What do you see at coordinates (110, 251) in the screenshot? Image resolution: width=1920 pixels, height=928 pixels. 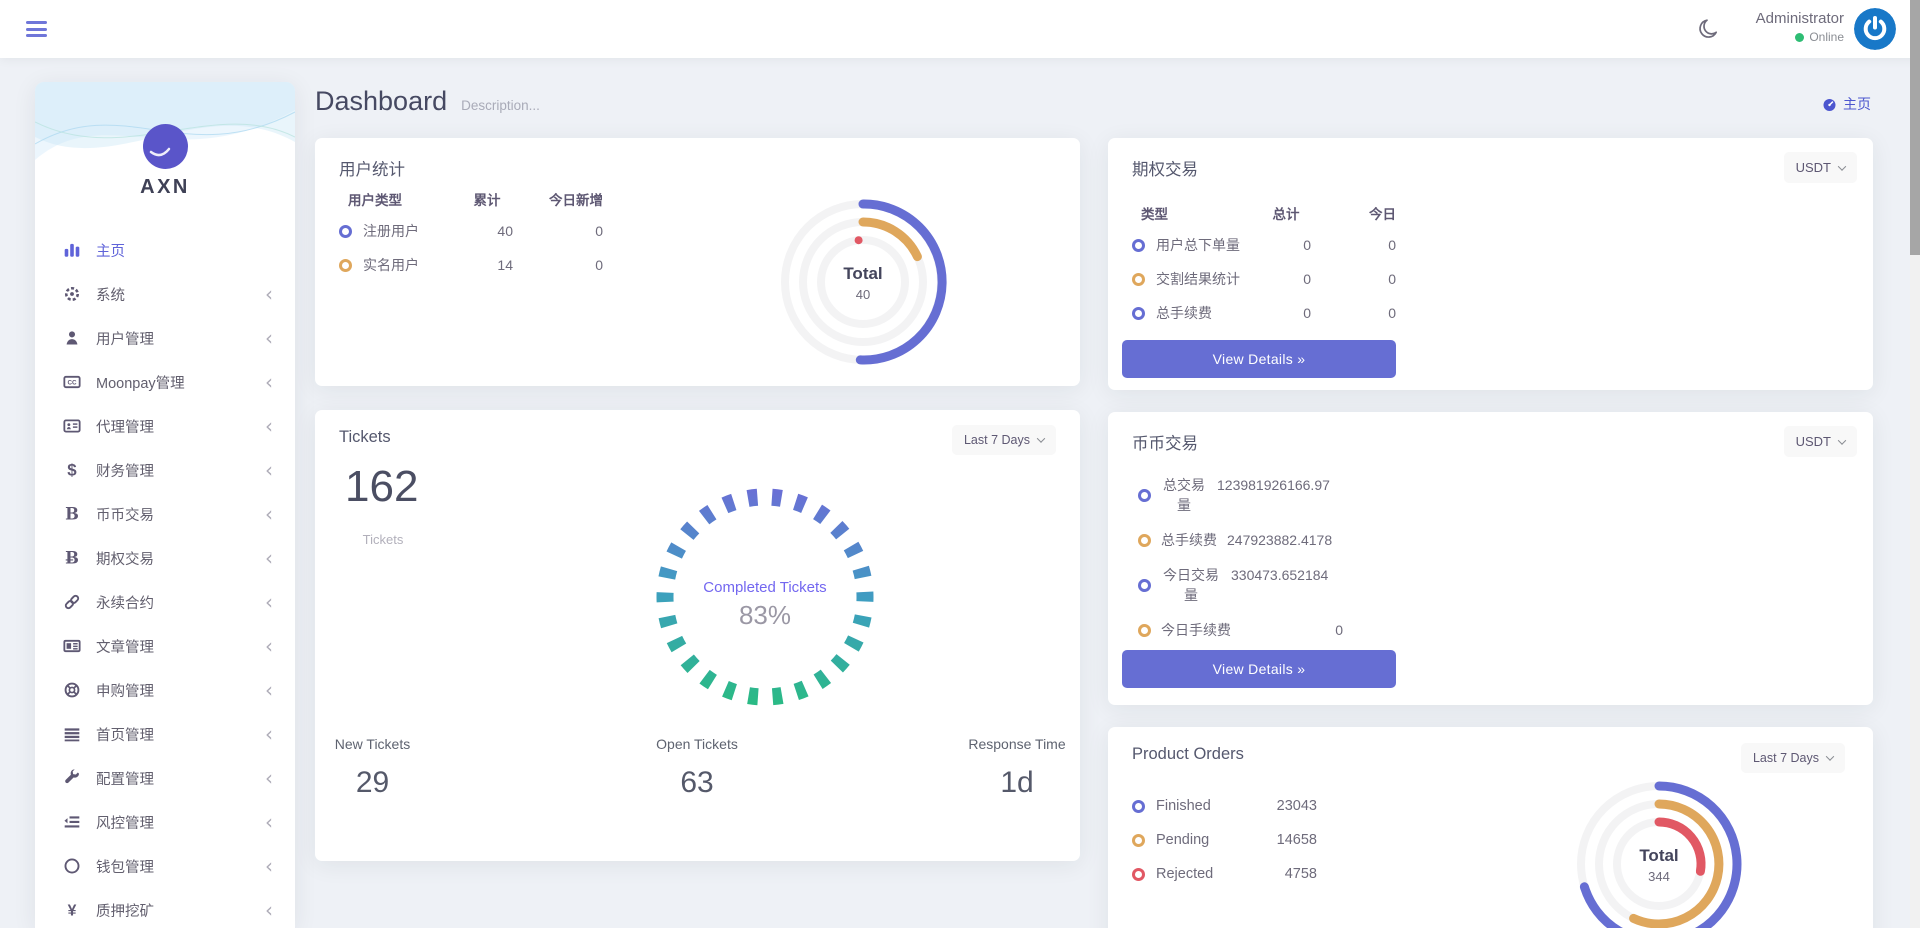 I see `sidebar-item-label: 主页` at bounding box center [110, 251].